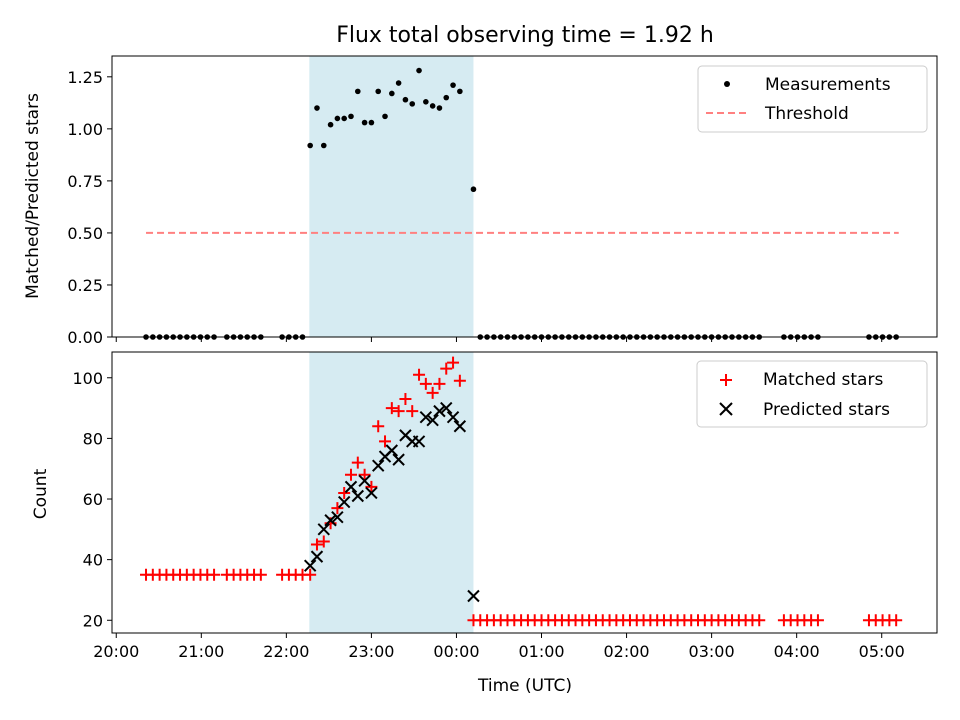 This screenshot has height=720, width=960. What do you see at coordinates (33, 196) in the screenshot?
I see `top-y-axis-label: Matched/Predicted stars` at bounding box center [33, 196].